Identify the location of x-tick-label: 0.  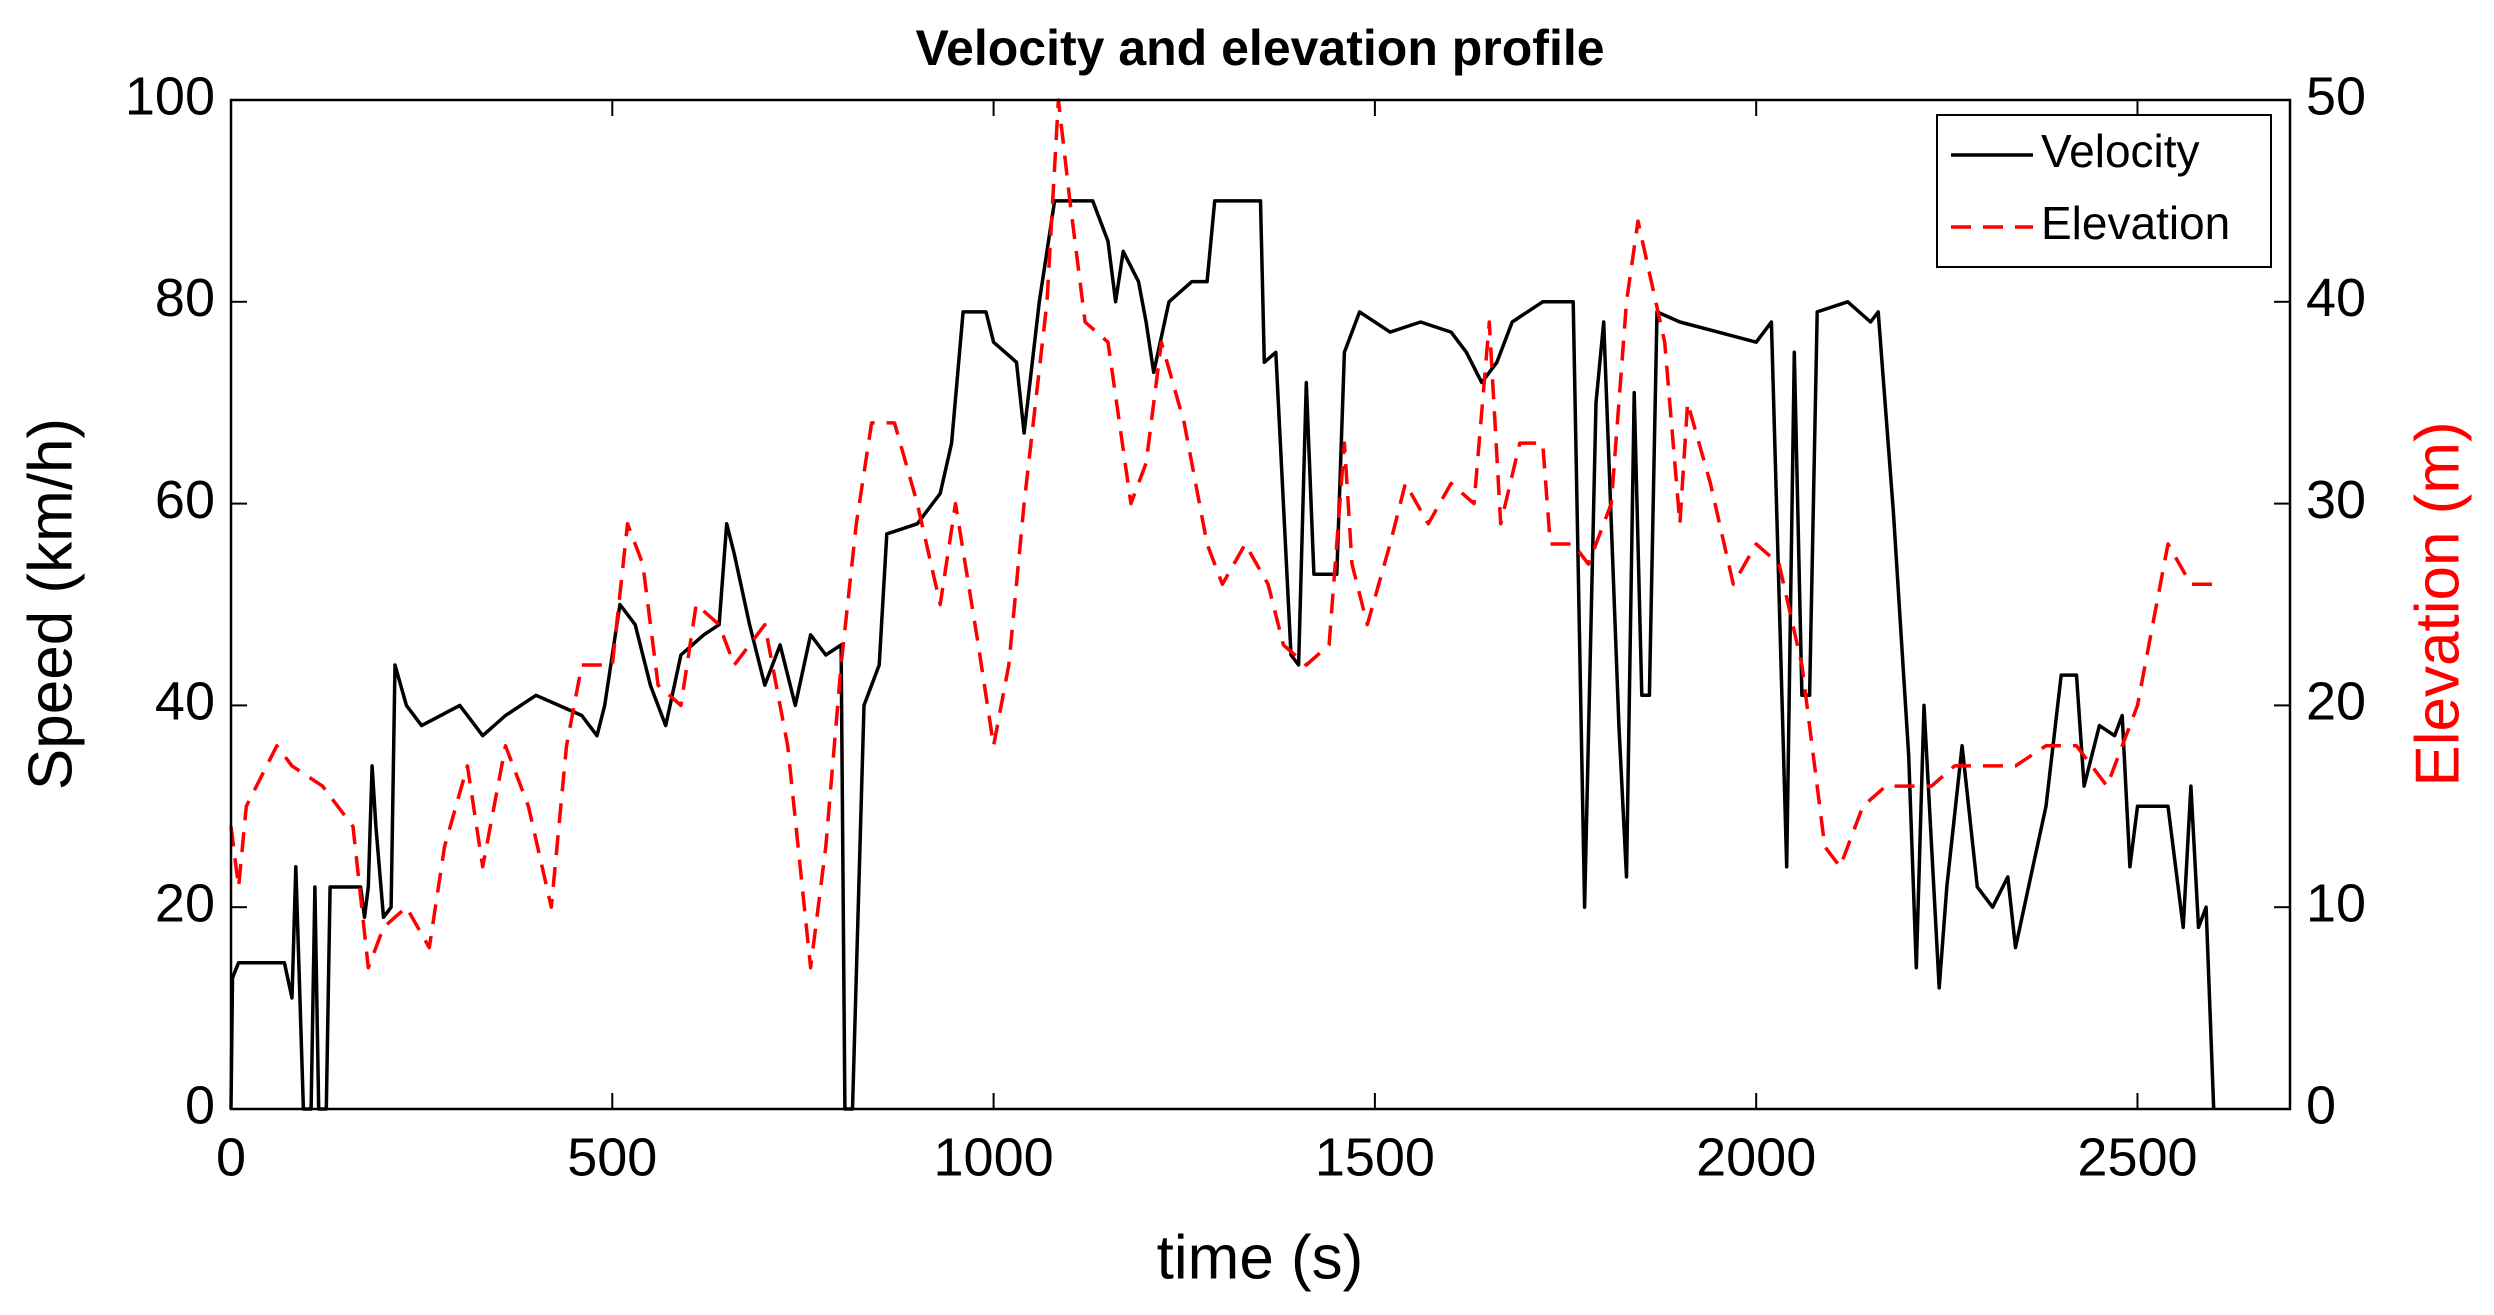
(231, 1157).